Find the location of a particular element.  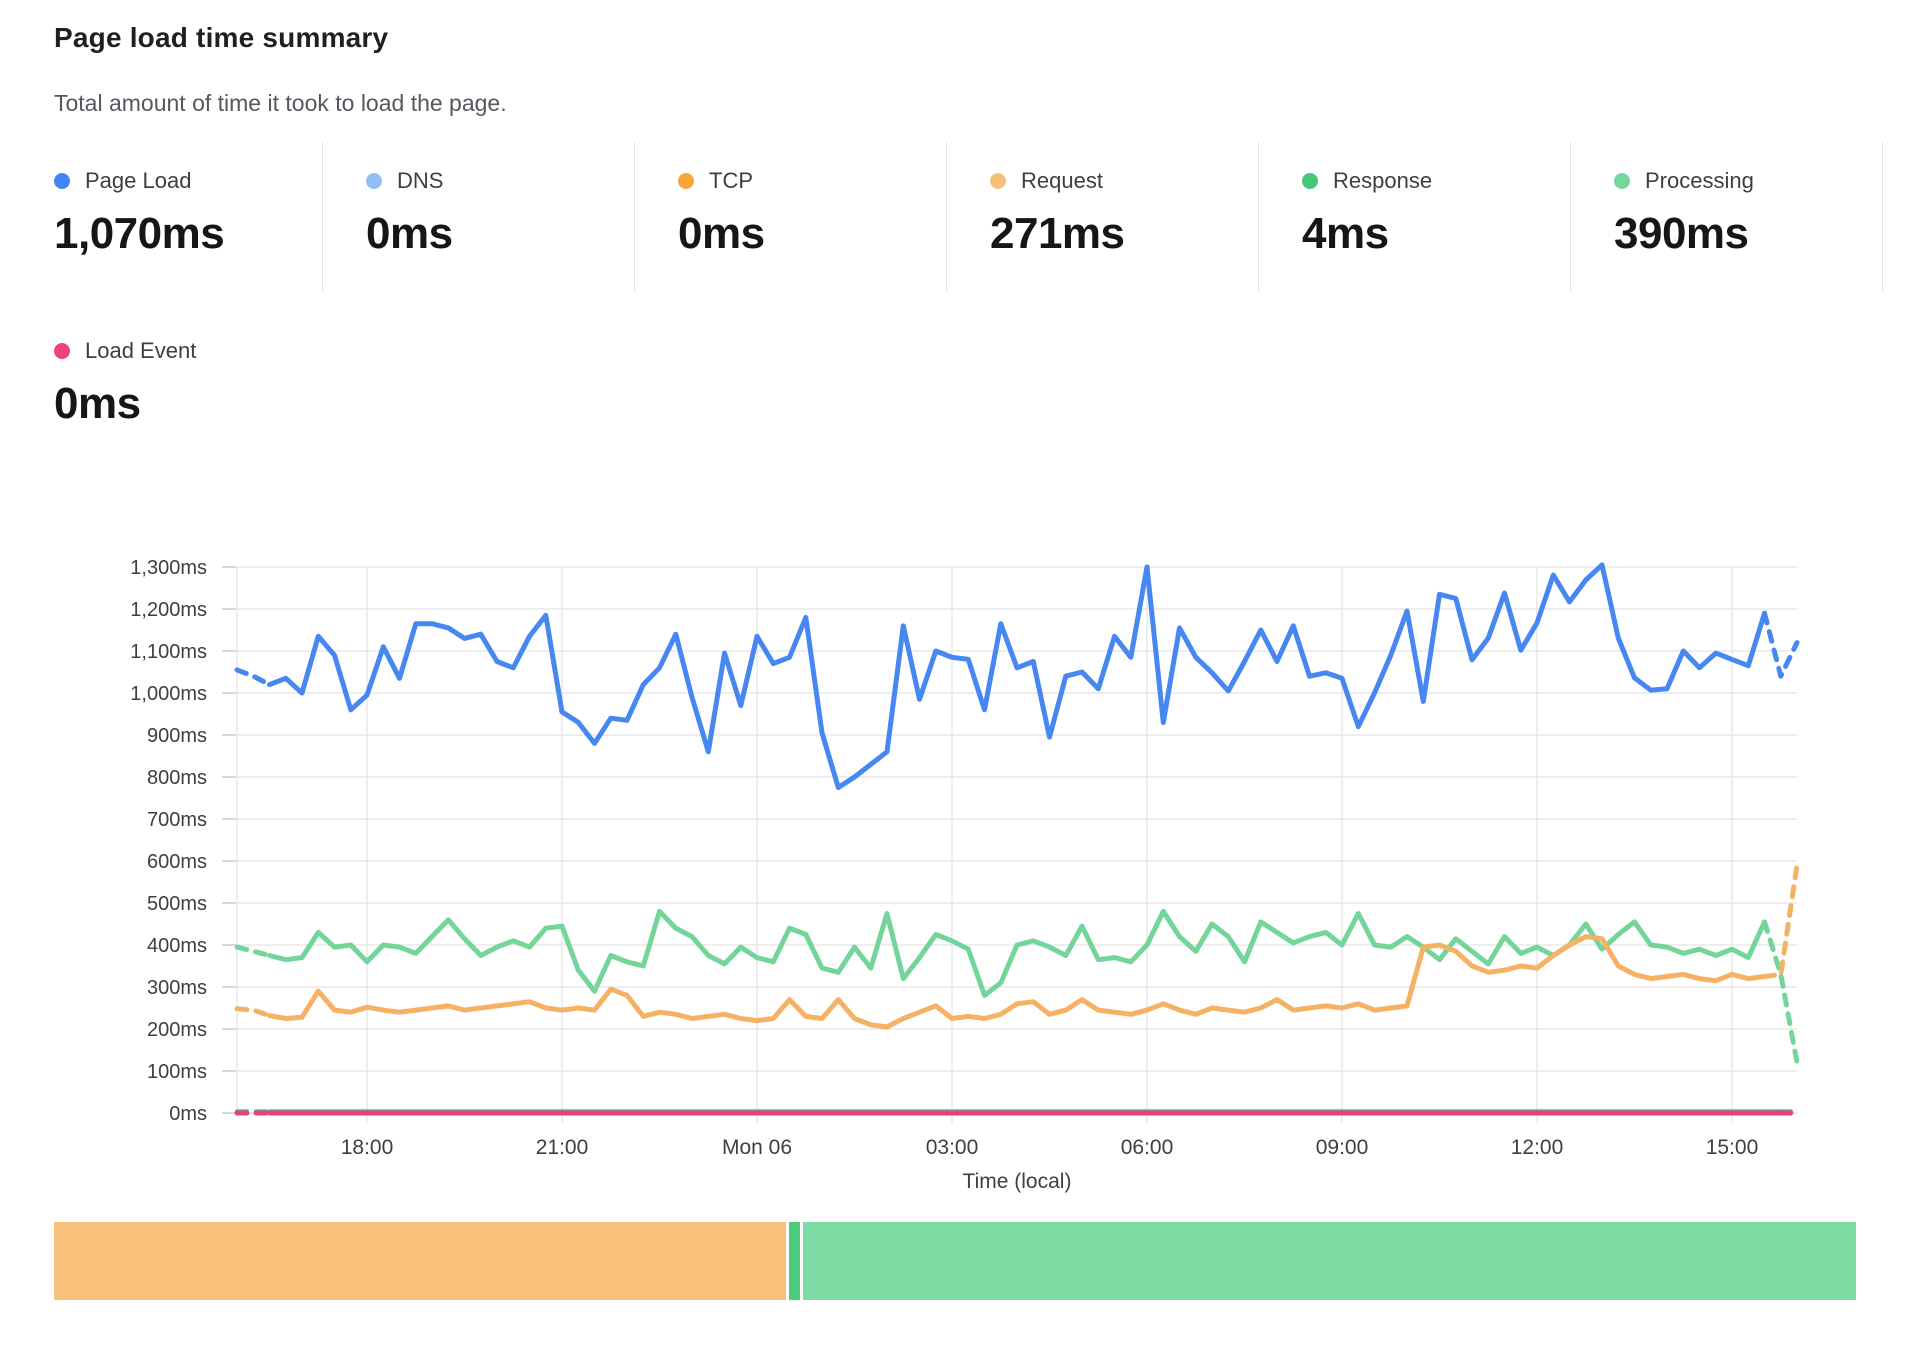

stat-page-load: Page Load 1,070ms is located at coordinates (188, 217).